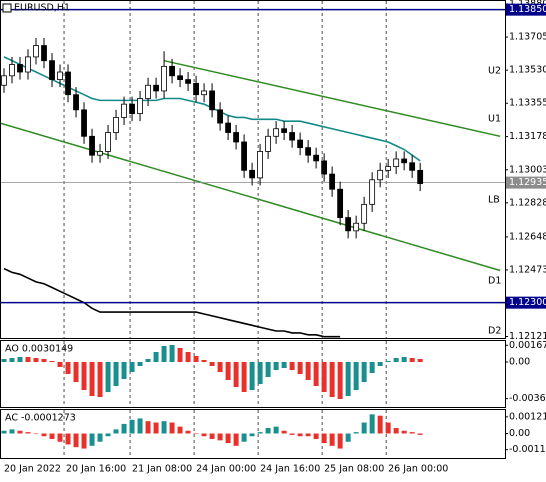  Describe the element at coordinates (494, 331) in the screenshot. I see `channel-label: D2` at that location.